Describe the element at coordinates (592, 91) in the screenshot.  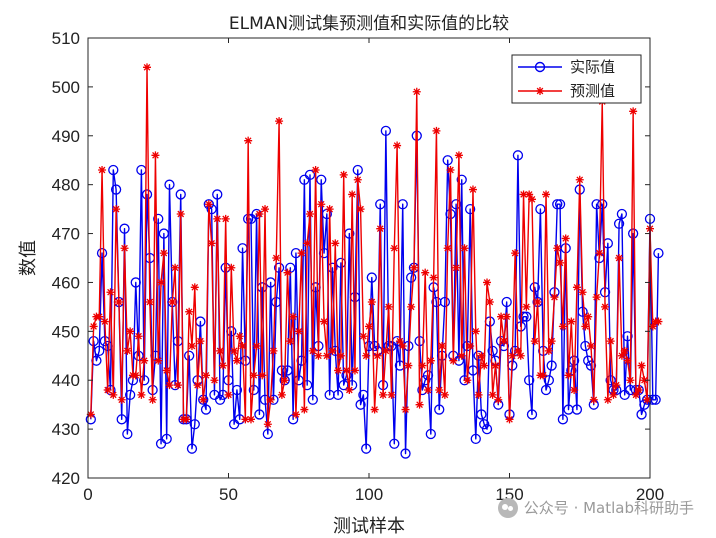
I see `legend-label-predicted: 预测值` at that location.